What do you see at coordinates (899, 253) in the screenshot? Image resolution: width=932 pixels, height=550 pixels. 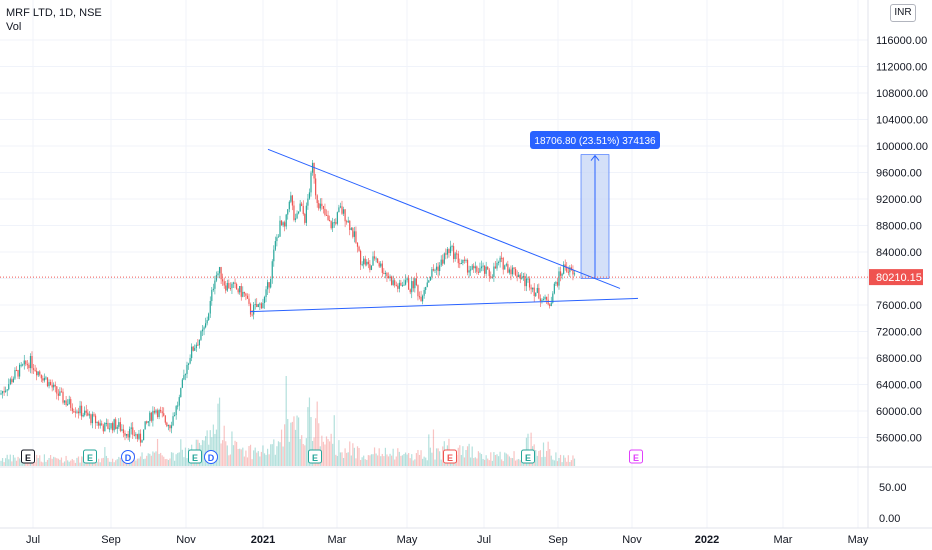 I see `price-tick-label: 84000.00` at bounding box center [899, 253].